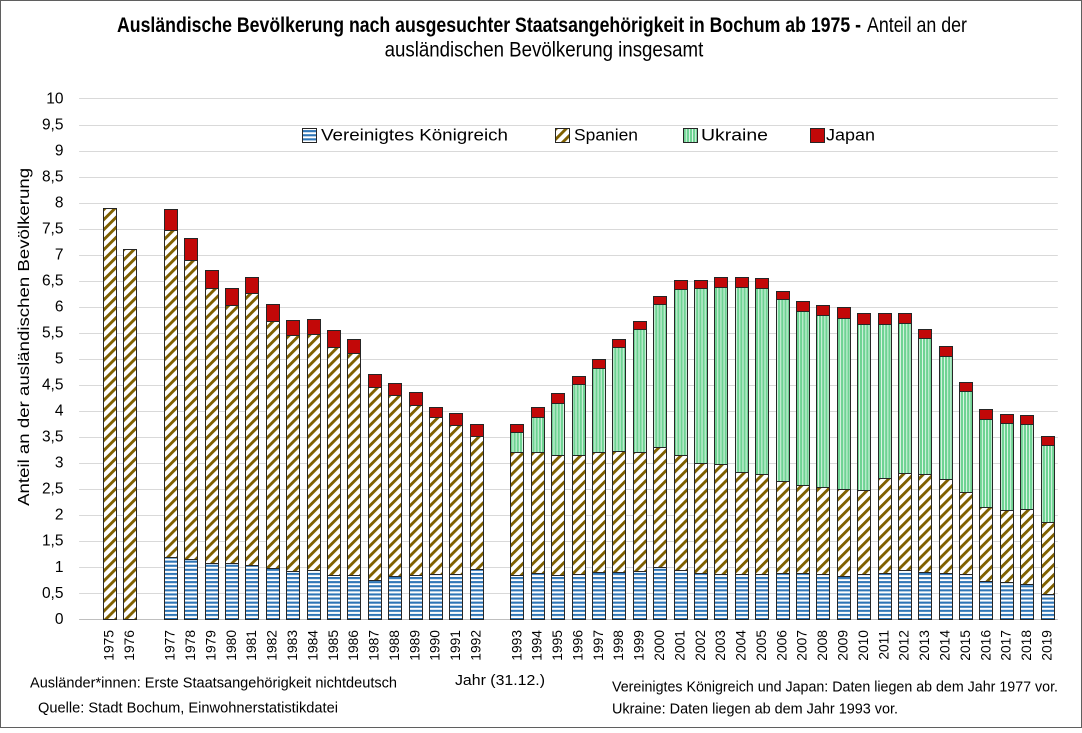 The height and width of the screenshot is (733, 1082). Describe the element at coordinates (618, 645) in the screenshot. I see `svg-text: 1998` at that location.